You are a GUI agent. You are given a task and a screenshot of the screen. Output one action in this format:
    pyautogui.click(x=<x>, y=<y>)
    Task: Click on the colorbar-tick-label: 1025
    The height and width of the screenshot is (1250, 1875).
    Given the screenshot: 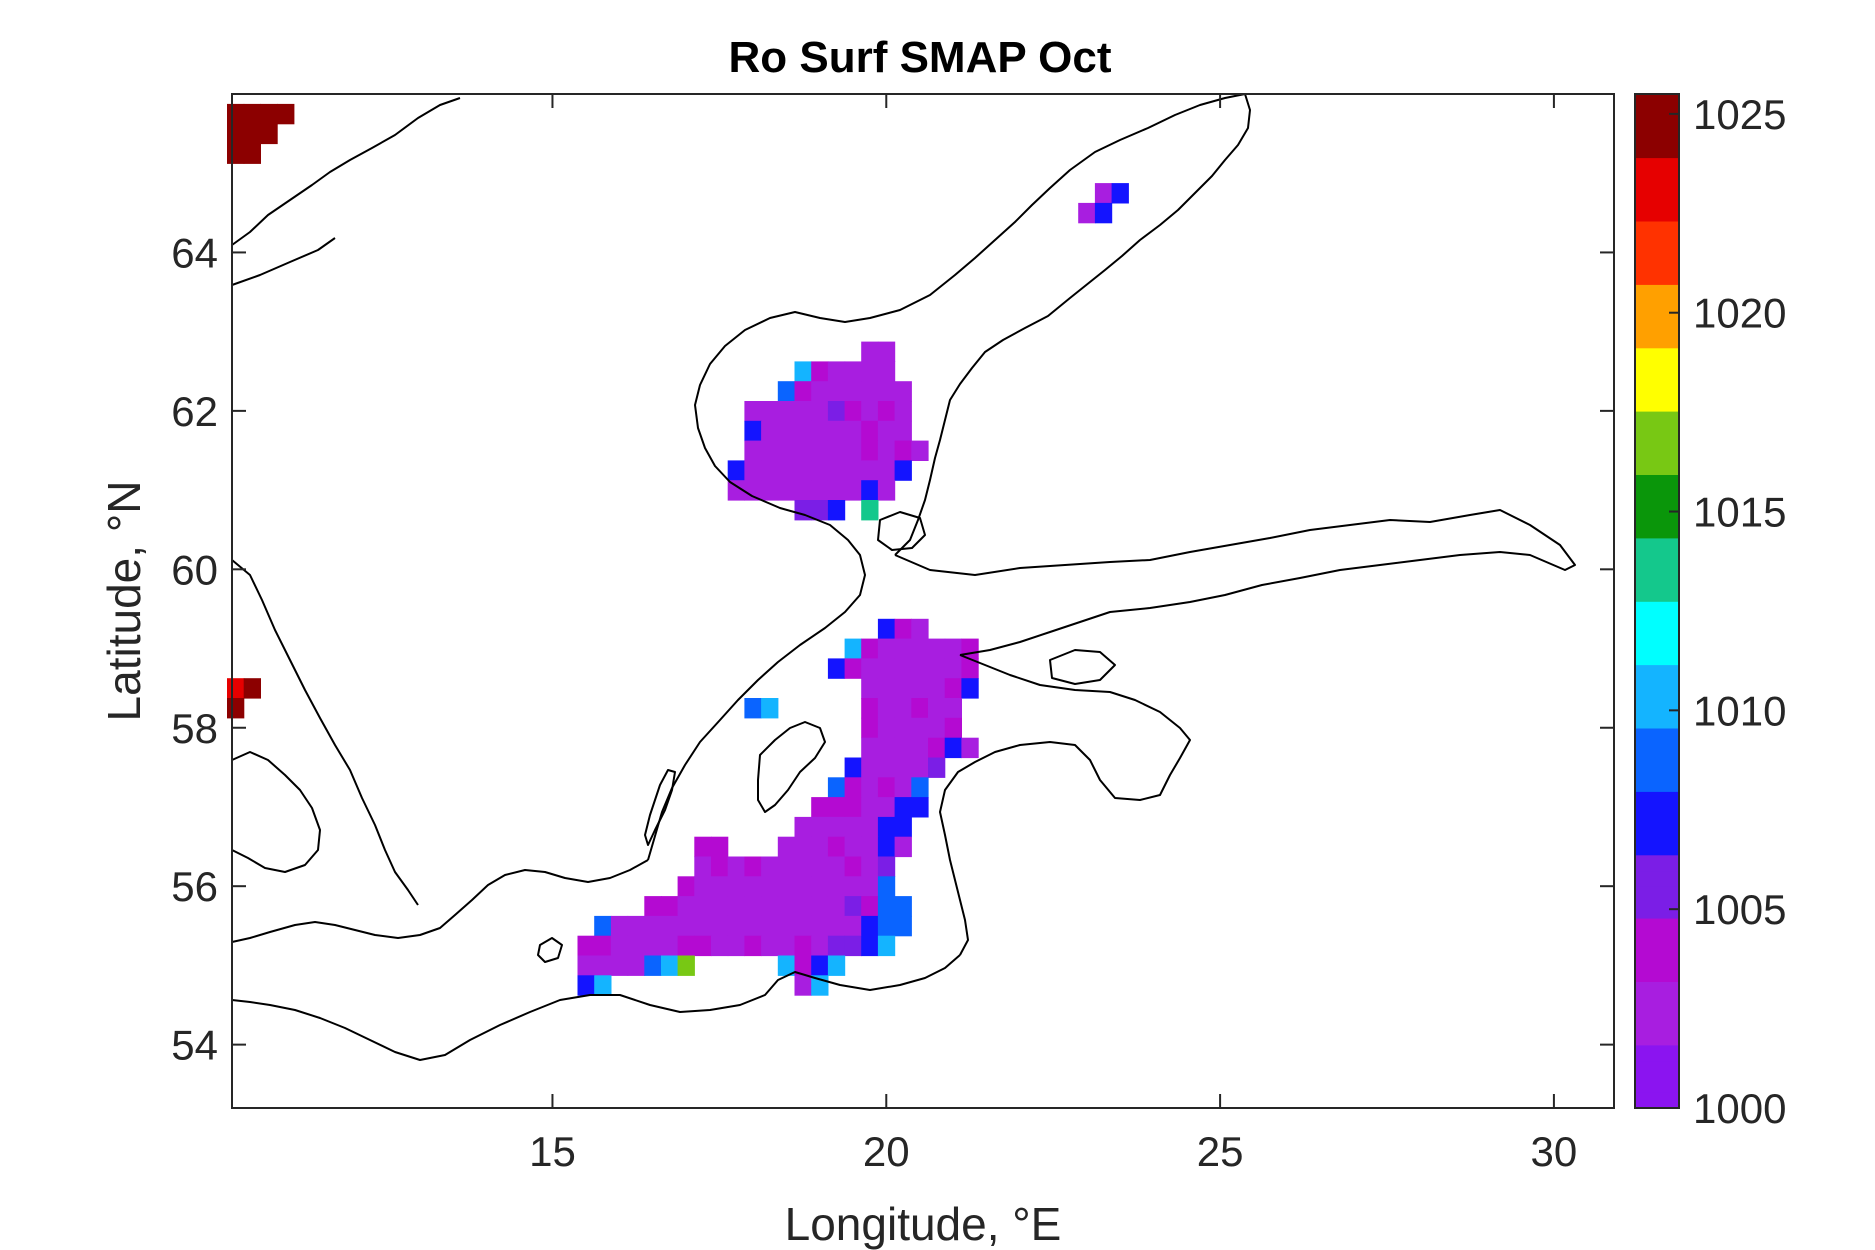 What is the action you would take?
    pyautogui.click(x=1739, y=114)
    